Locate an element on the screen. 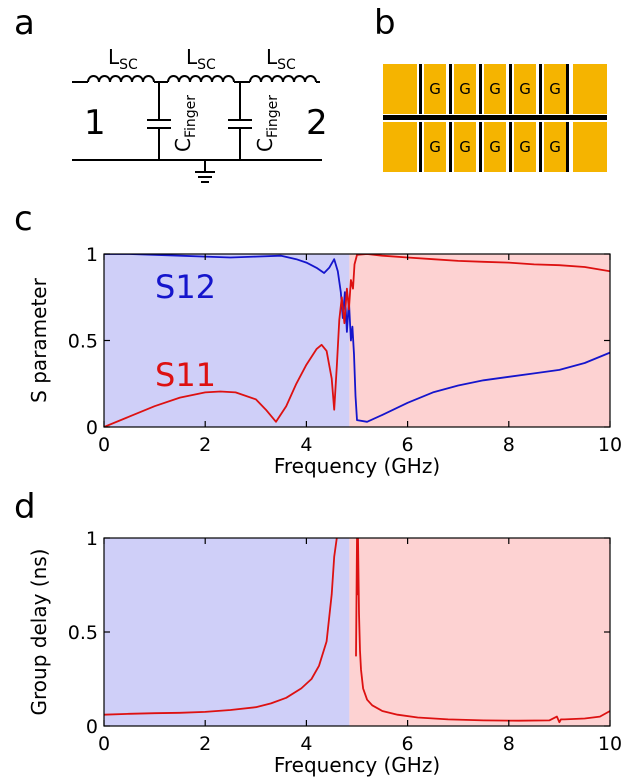  capacitor-label-1: CFinger is located at coordinates (185, 123).